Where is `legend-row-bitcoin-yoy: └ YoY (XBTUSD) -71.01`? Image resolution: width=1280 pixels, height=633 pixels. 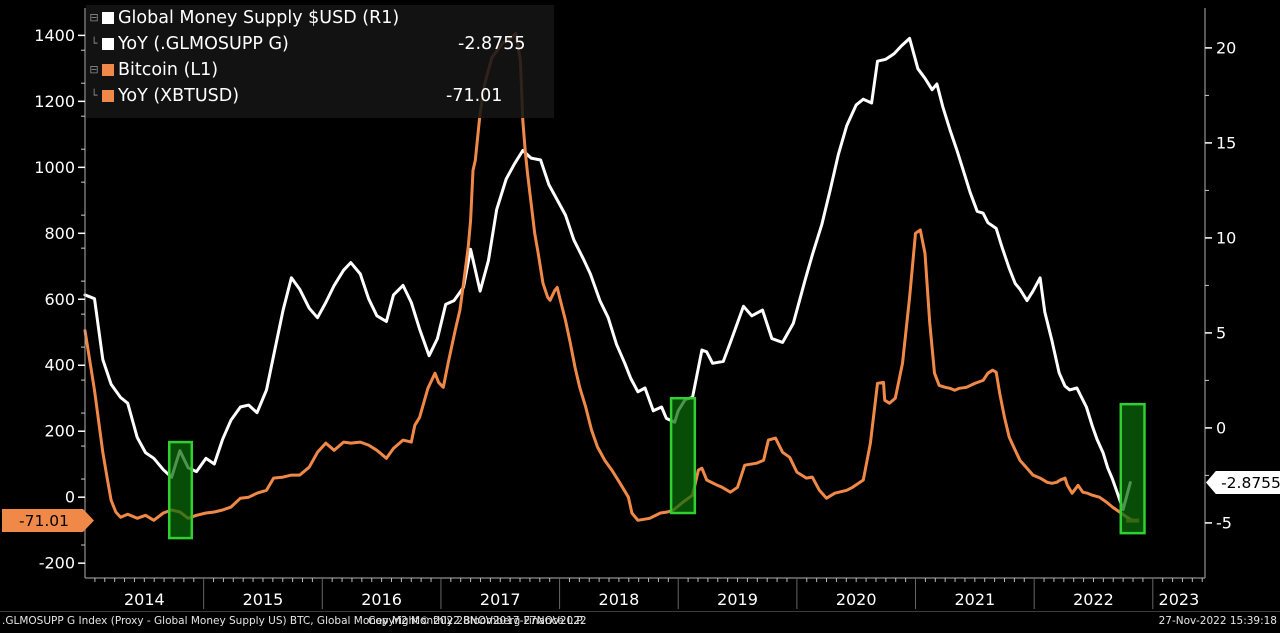
legend-row-bitcoin-yoy: └ YoY (XBTUSD) -71.01 is located at coordinates (320, 96).